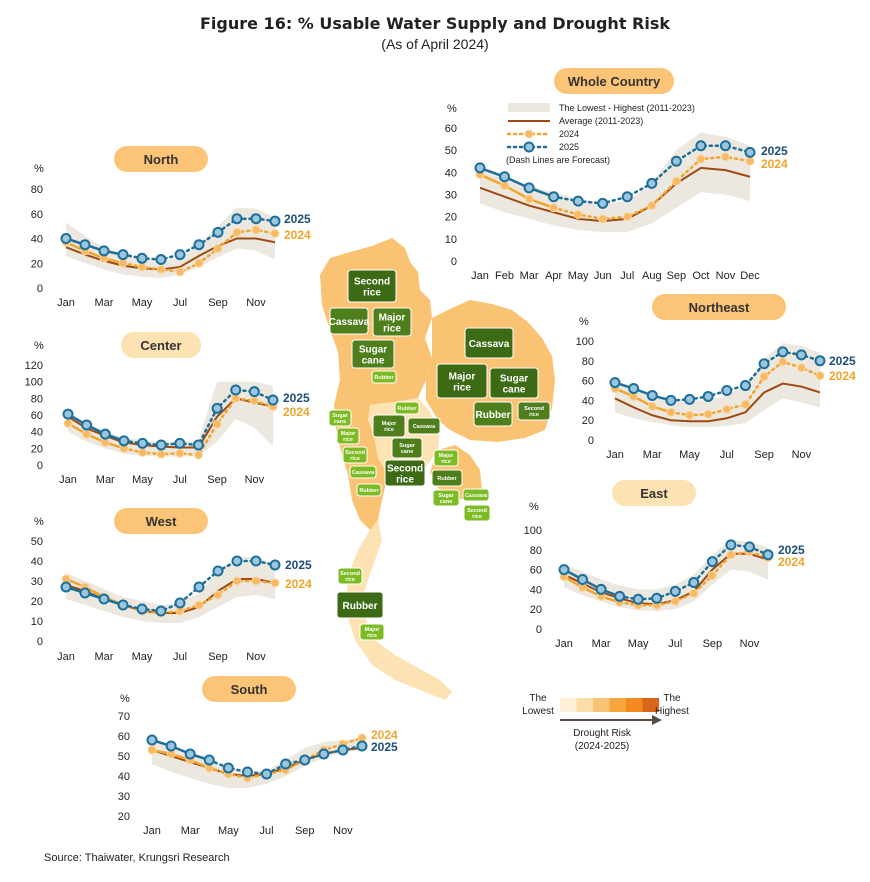  I want to click on map-e-sugar-cane-box, so click(446, 498).